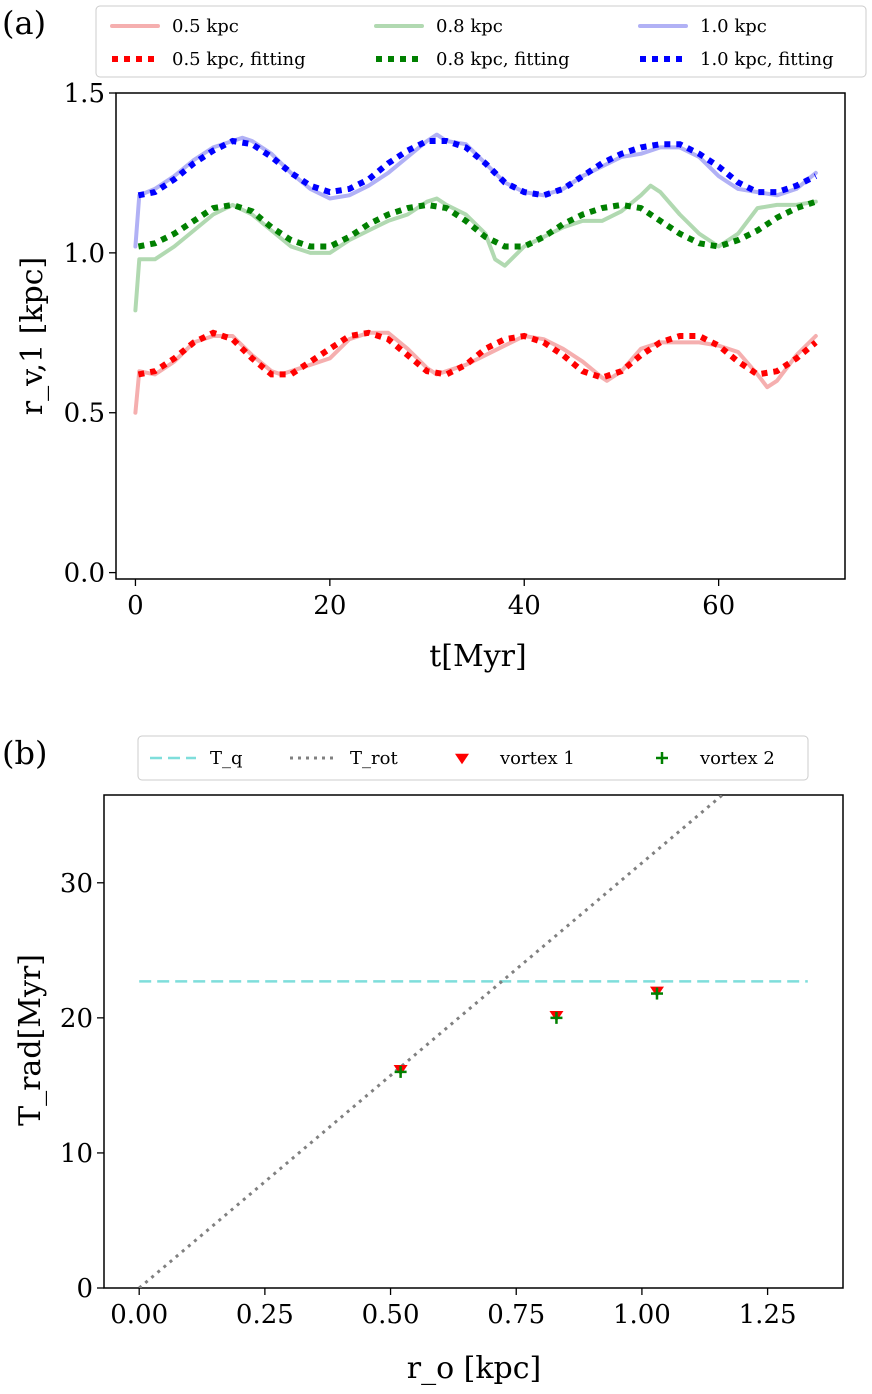 Image resolution: width=872 pixels, height=1394 pixels. What do you see at coordinates (135, 606) in the screenshot?
I see `panel-a-x-tick-label-0: 0` at bounding box center [135, 606].